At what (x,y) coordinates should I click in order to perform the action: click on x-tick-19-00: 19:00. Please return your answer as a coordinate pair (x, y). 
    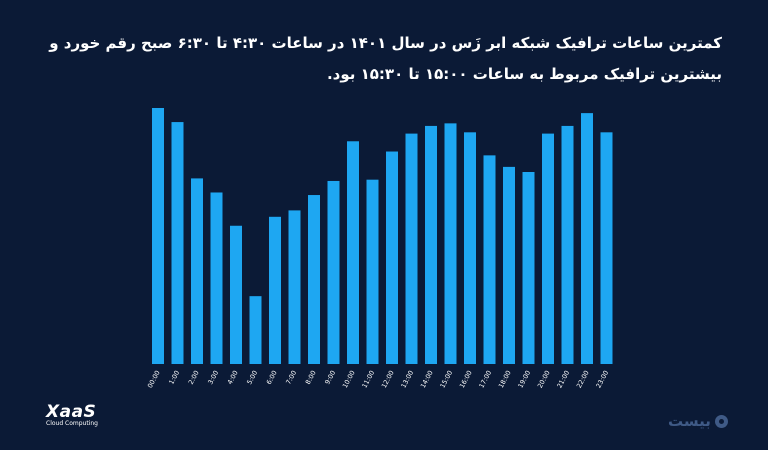
    Looking at the image, I should click on (524, 379).